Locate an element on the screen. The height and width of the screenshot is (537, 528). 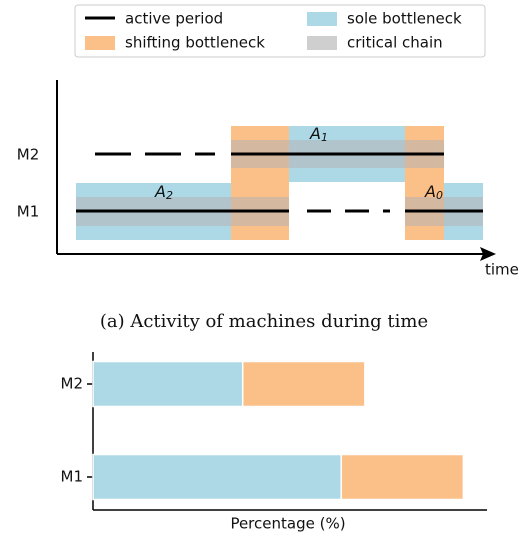
arrow-head is located at coordinates (488, 254).